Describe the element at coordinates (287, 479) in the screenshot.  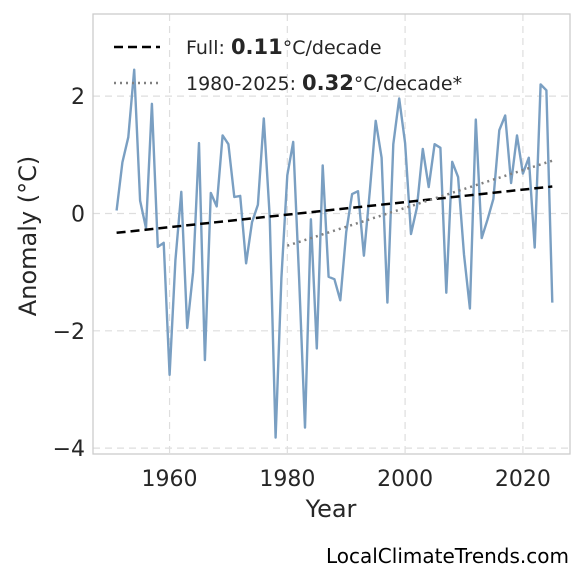
I see `x-tick-label: 1980` at that location.